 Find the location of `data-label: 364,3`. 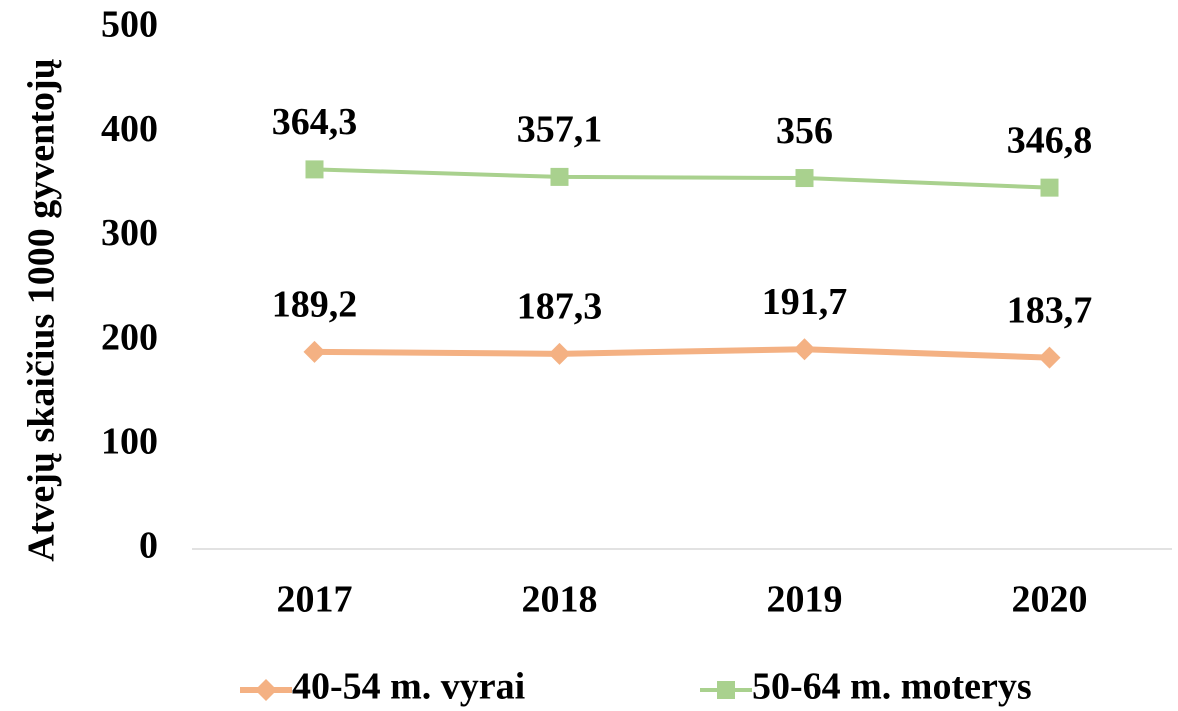

data-label: 364,3 is located at coordinates (315, 122).